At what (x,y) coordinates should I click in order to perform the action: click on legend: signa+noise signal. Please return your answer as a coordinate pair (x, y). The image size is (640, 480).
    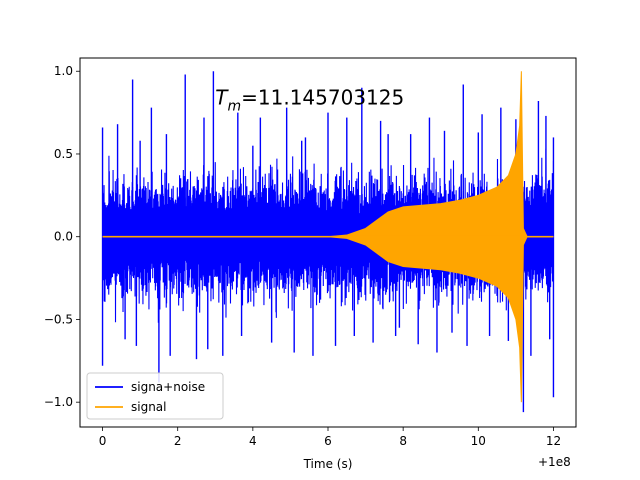
    Looking at the image, I should click on (155, 396).